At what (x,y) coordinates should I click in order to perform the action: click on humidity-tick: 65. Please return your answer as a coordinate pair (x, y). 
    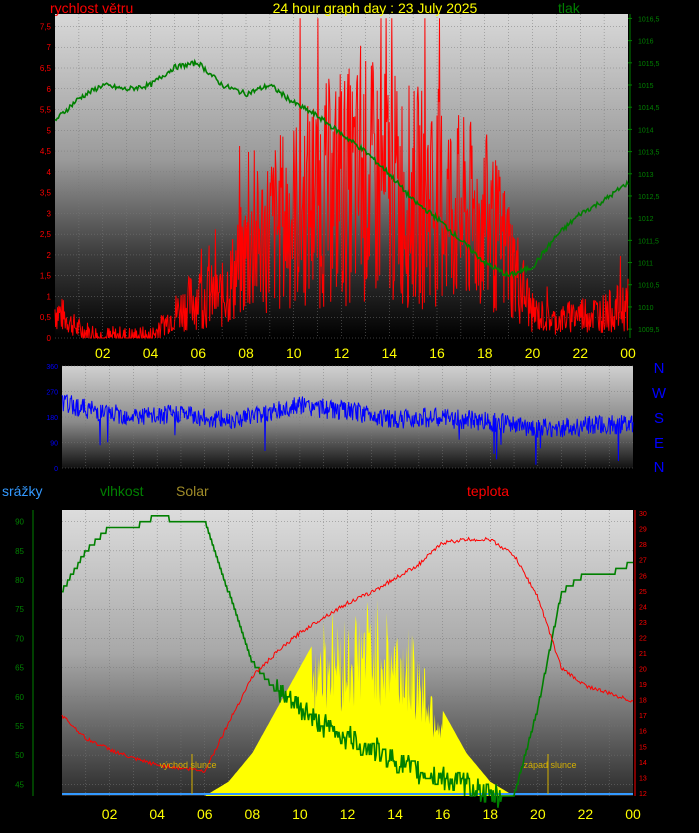
    Looking at the image, I should click on (19, 668).